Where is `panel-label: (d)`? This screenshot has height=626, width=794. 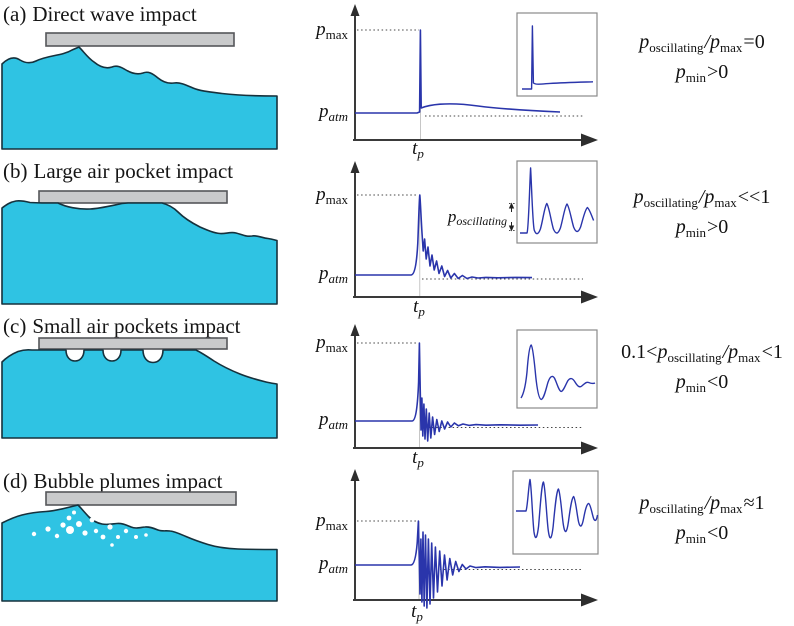
panel-label: (d) is located at coordinates (15, 481).